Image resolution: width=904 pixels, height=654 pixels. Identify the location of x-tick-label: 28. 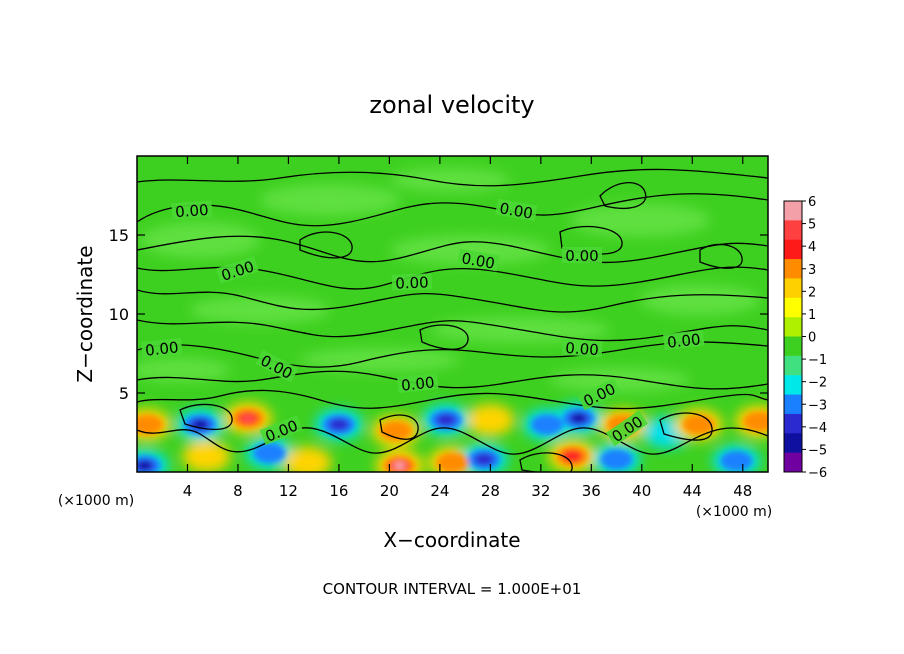
(490, 491).